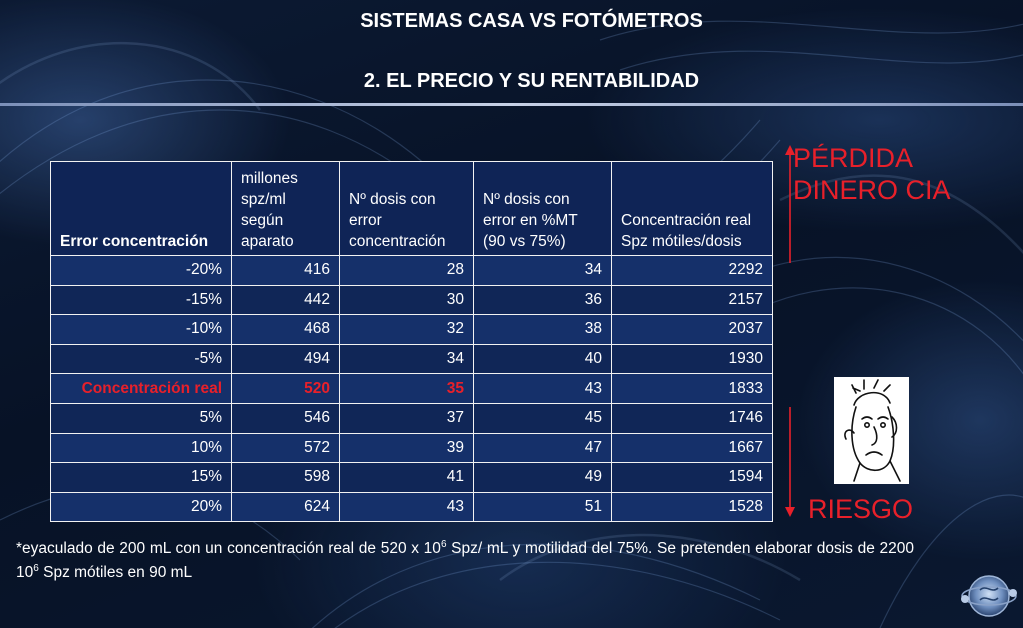  What do you see at coordinates (141, 448) in the screenshot?
I see `cell-error: 10%` at bounding box center [141, 448].